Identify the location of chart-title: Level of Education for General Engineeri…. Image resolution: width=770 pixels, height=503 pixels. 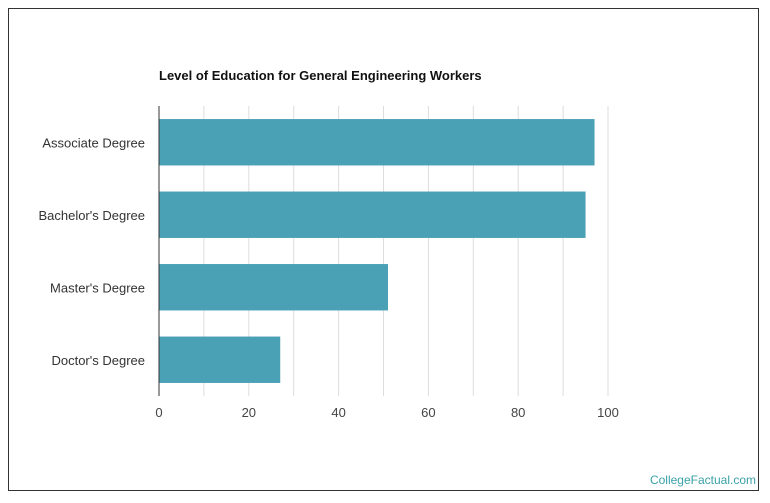
(320, 75).